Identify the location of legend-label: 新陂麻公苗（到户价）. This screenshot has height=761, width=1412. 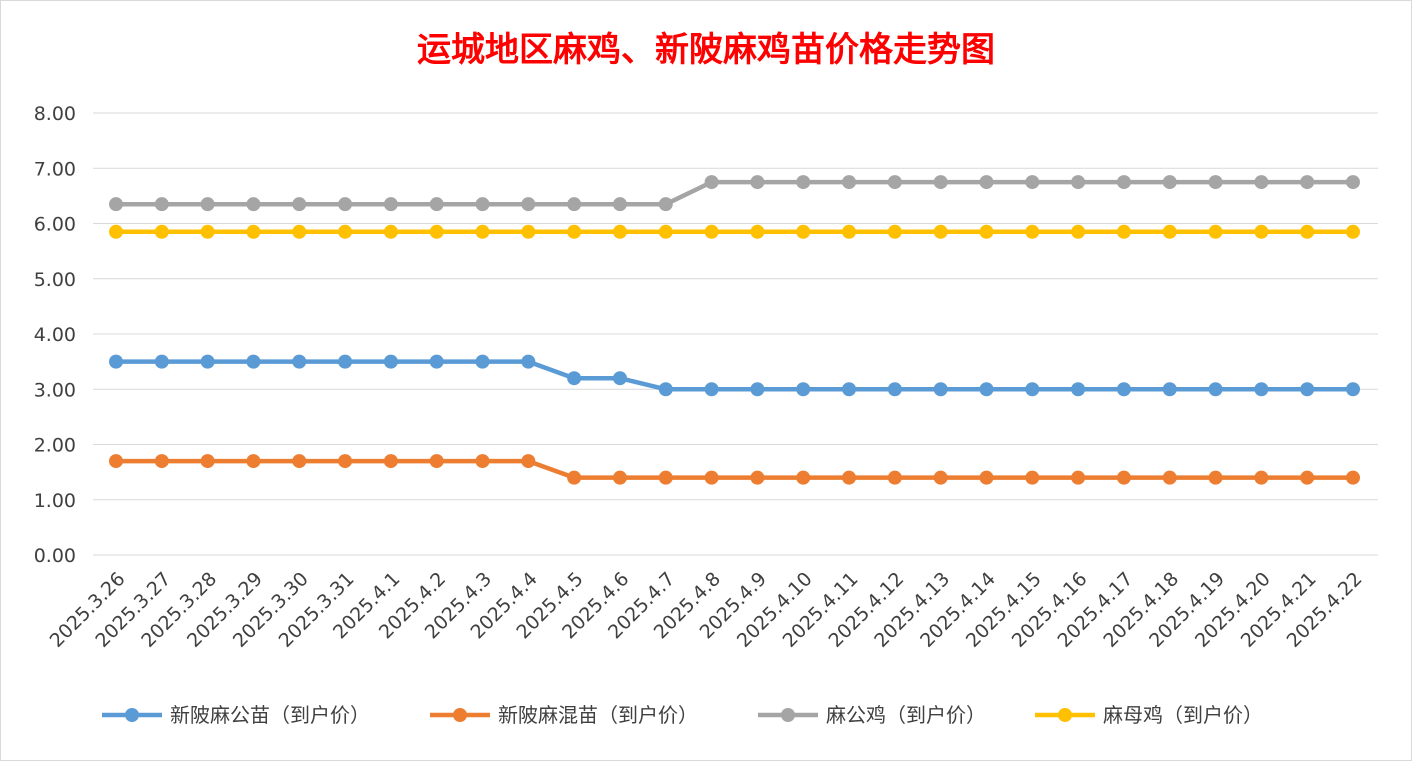
(270, 715).